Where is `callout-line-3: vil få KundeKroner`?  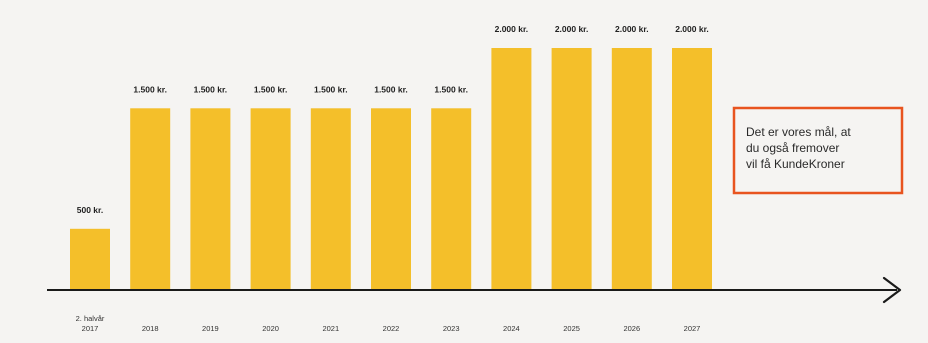 callout-line-3: vil få KundeKroner is located at coordinates (795, 164).